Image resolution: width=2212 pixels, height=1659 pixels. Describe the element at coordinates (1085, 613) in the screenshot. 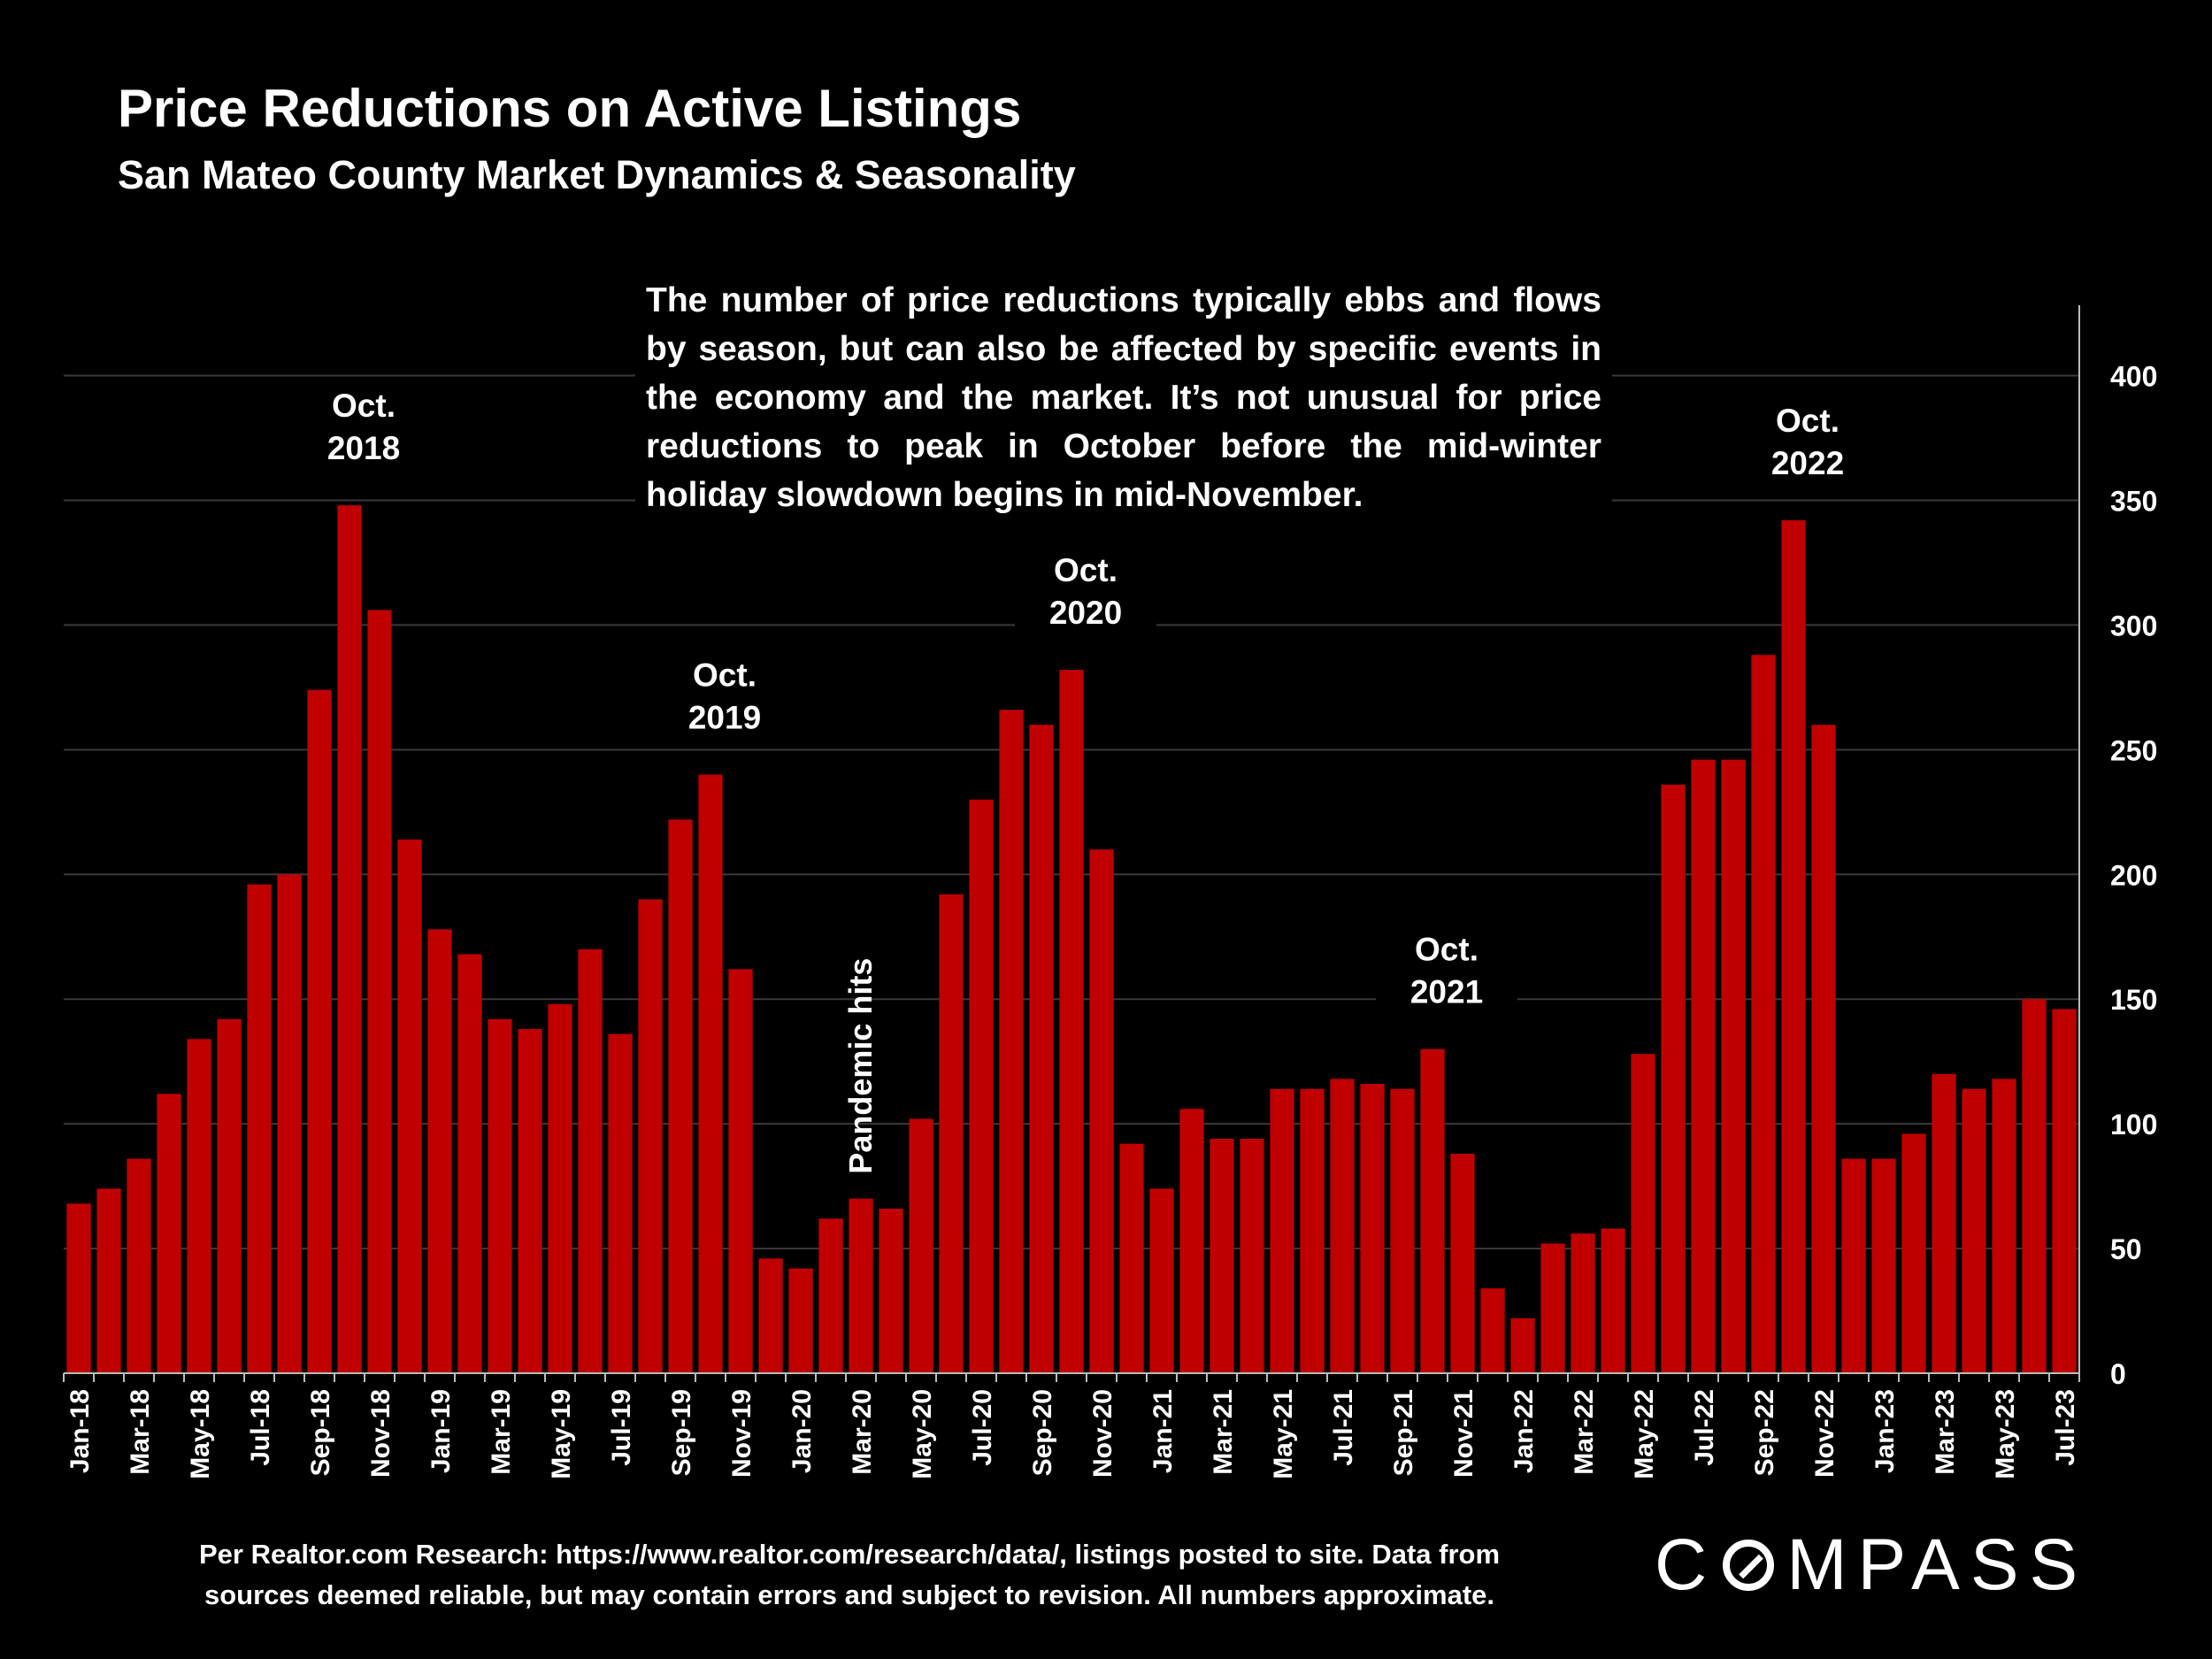

I see `annotation-label: 2020` at that location.